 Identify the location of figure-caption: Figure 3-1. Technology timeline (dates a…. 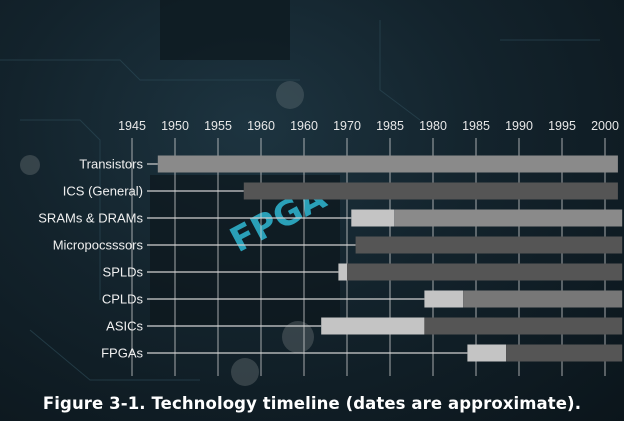
(312, 403).